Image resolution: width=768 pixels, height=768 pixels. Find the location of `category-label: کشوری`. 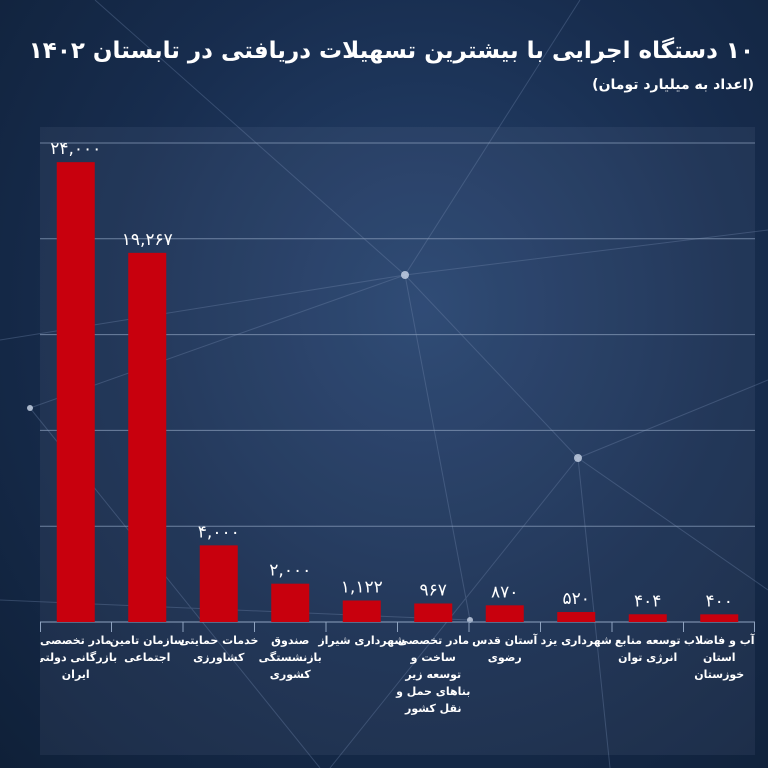

category-label: کشوری is located at coordinates (291, 674).